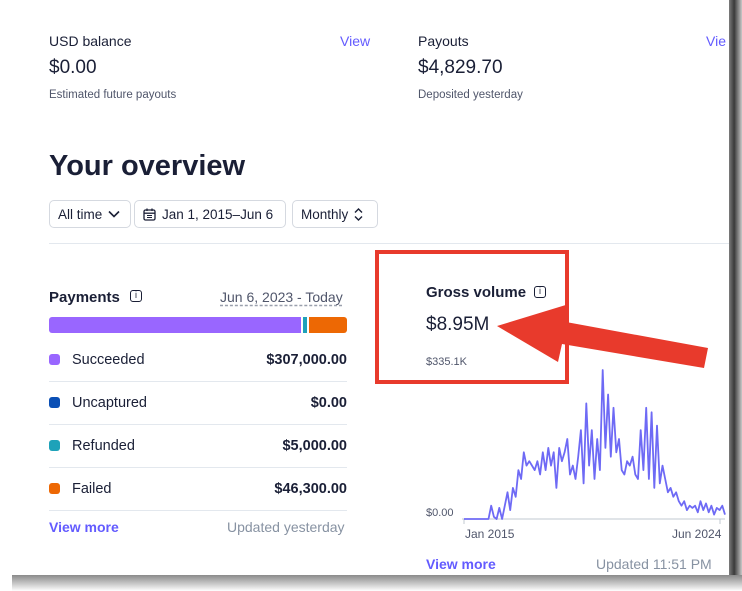  What do you see at coordinates (281, 297) in the screenshot?
I see `payments-date-range: Jun 6, 2023 - Today` at bounding box center [281, 297].